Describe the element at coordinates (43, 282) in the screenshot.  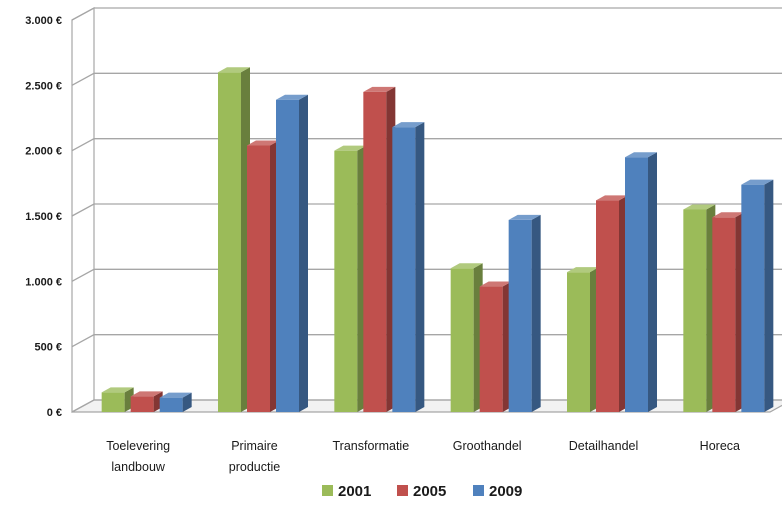
I see `y-tick-label: 1.000 €` at that location.